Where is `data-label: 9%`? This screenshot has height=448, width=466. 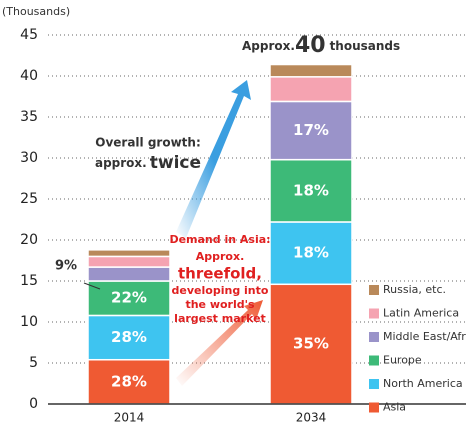
data-label: 9% is located at coordinates (66, 266).